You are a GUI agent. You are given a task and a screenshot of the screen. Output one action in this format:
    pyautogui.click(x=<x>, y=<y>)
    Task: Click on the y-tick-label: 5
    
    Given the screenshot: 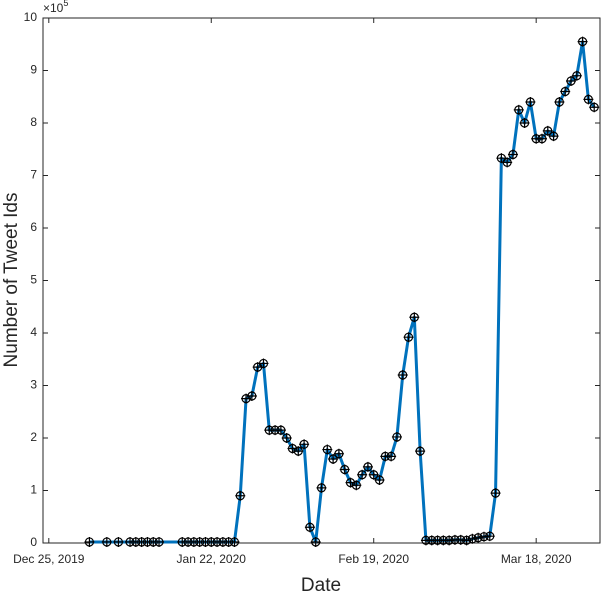 What is the action you would take?
    pyautogui.click(x=33, y=280)
    